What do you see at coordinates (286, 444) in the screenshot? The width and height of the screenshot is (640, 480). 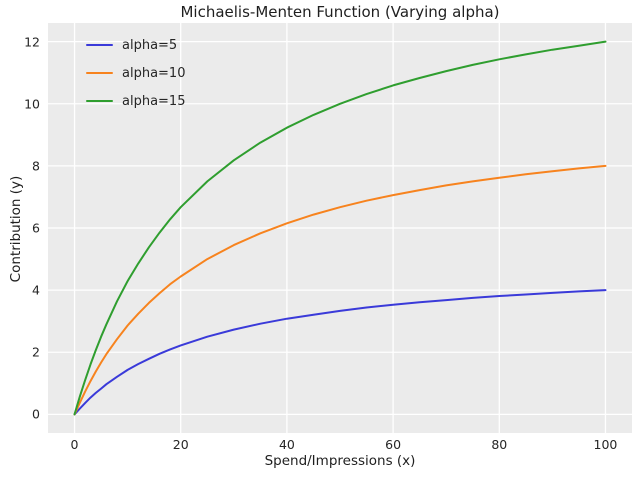 I see `x-tick-label: 40` at bounding box center [286, 444].